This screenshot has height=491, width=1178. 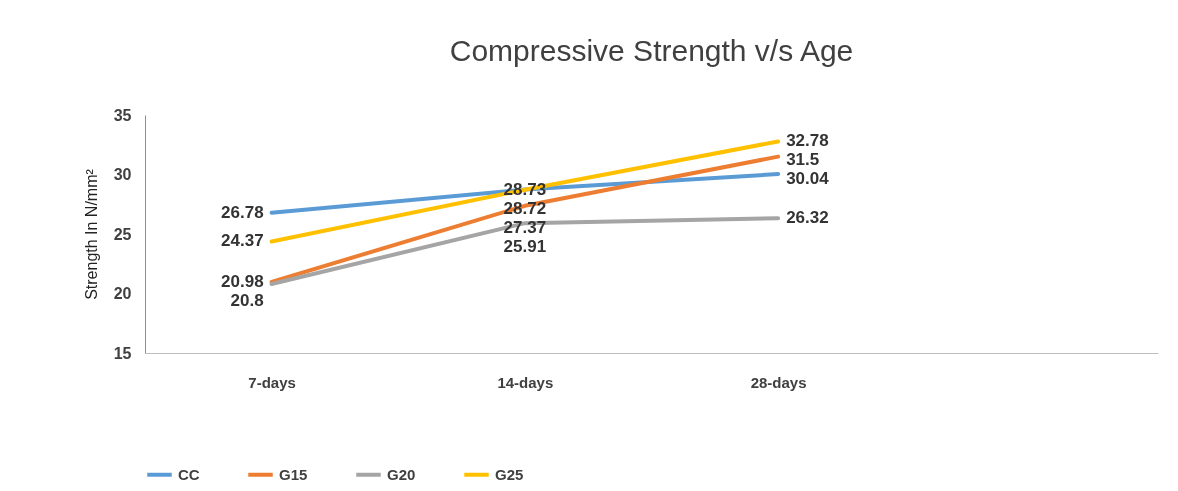 I want to click on x-tick-label: 28-days, so click(x=778, y=382).